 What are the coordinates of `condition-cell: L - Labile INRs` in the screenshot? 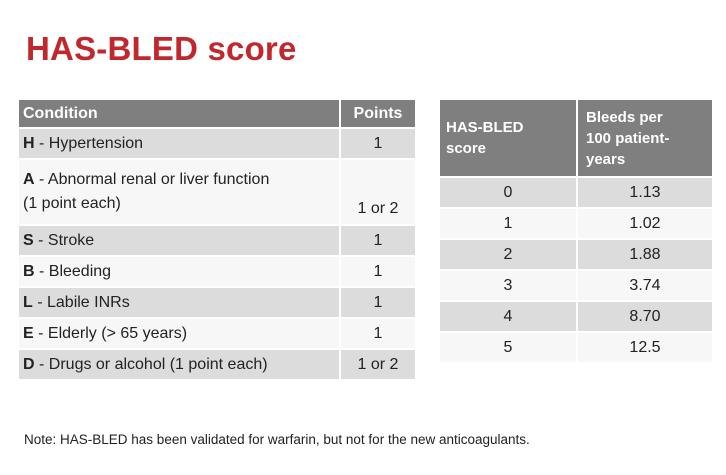 It's located at (179, 303).